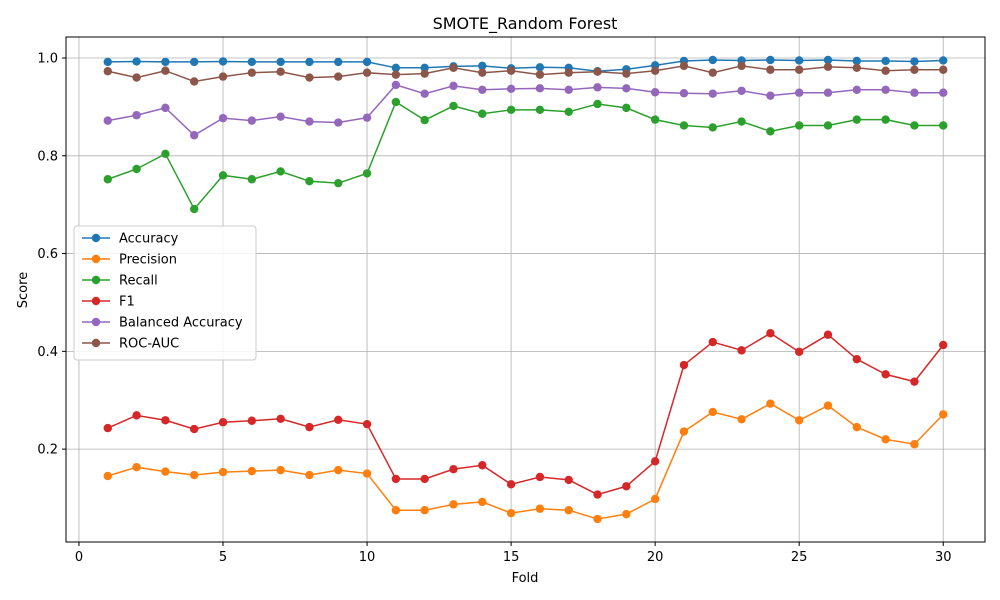 Image resolution: width=1000 pixels, height=600 pixels. I want to click on y-axis-label: Score, so click(23, 290).